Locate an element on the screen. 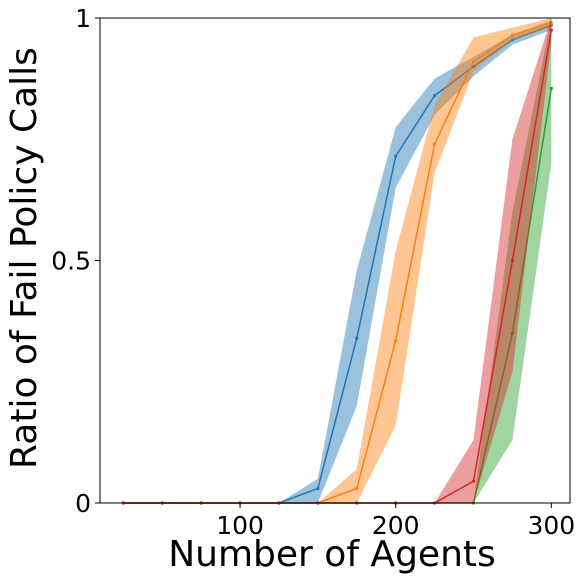  y-axis: 00.51 is located at coordinates (75, 261).